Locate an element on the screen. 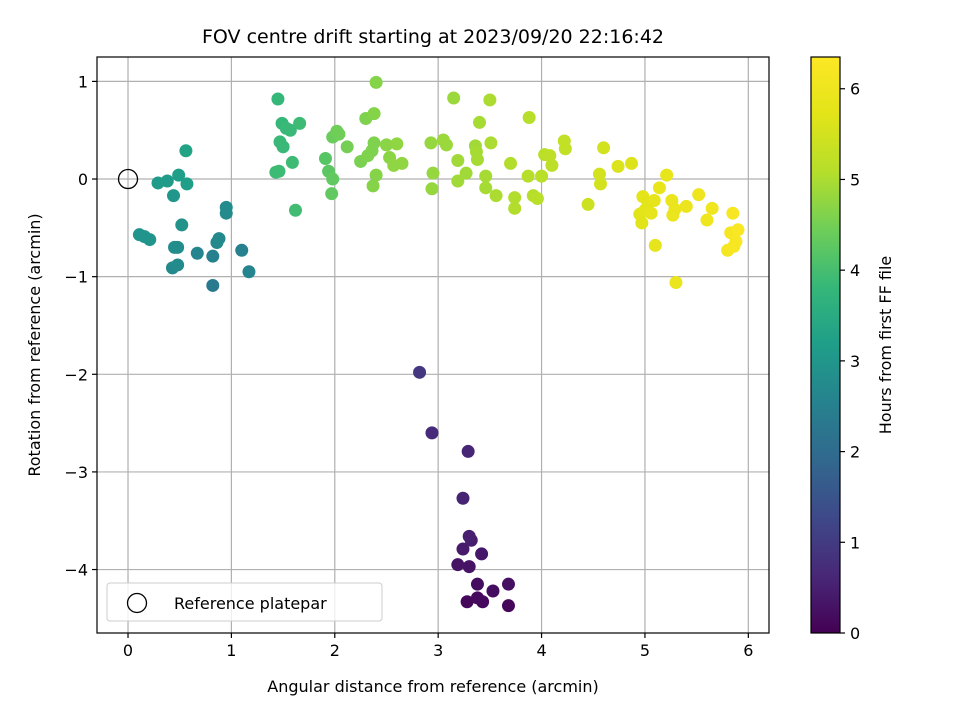 The image size is (960, 720). colorbar-label: Hours from first FF file is located at coordinates (885, 345).